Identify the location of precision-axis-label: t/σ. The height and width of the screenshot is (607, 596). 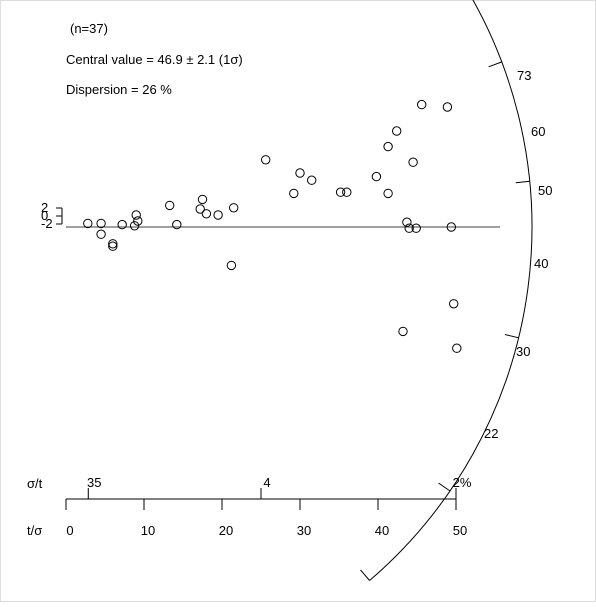
(34, 530).